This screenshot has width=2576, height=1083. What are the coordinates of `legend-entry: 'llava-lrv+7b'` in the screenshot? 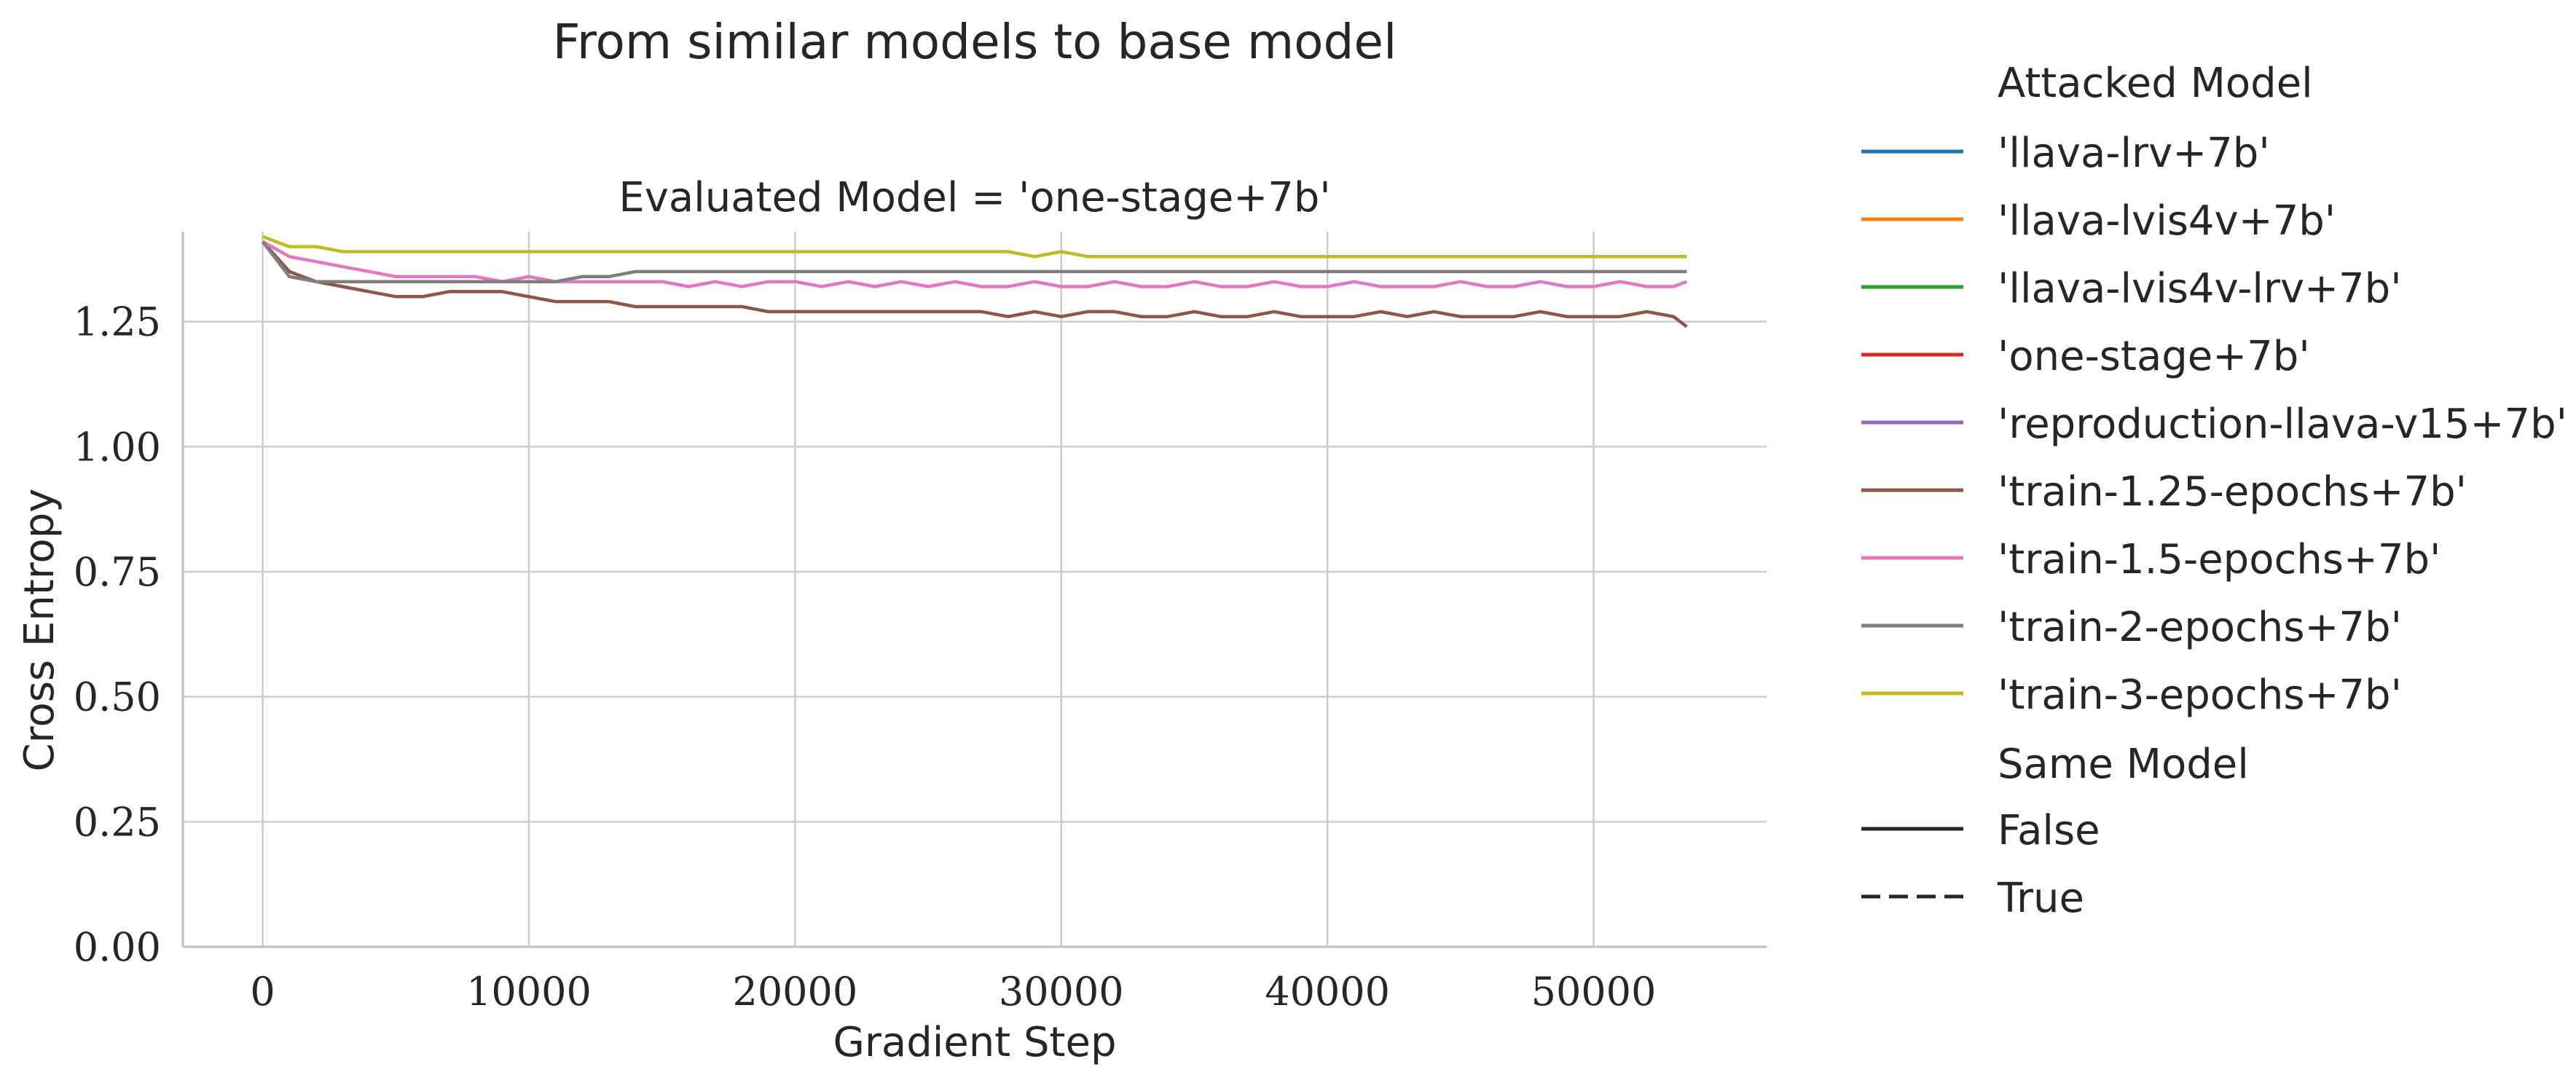 It's located at (2065, 153).